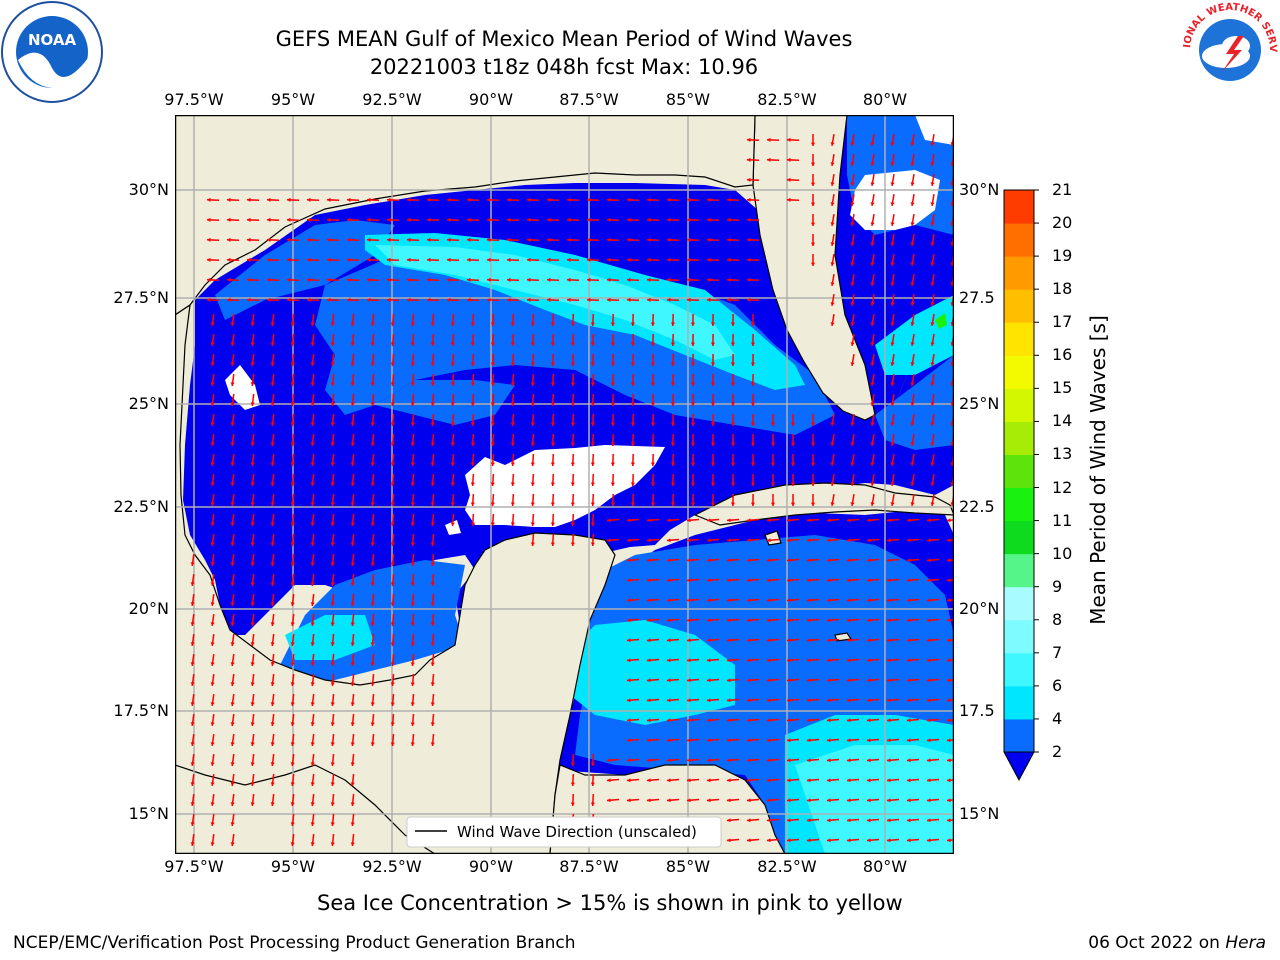 Image resolution: width=1280 pixels, height=960 pixels. I want to click on colorbar-tick-label: 21, so click(1062, 189).